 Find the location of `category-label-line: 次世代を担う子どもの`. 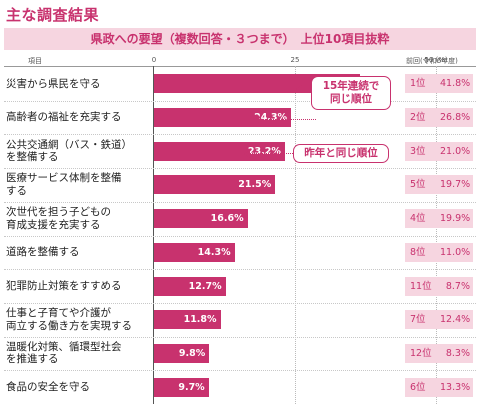

category-label-line: 次世代を担う子どもの is located at coordinates (58, 212).